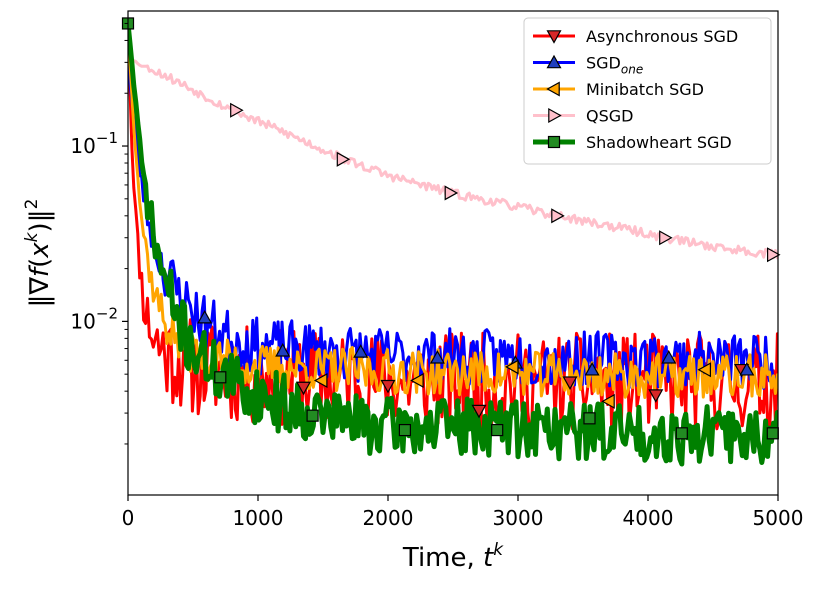  What do you see at coordinates (659, 142) in the screenshot?
I see `legend-label: Shadowheart SGD` at bounding box center [659, 142].